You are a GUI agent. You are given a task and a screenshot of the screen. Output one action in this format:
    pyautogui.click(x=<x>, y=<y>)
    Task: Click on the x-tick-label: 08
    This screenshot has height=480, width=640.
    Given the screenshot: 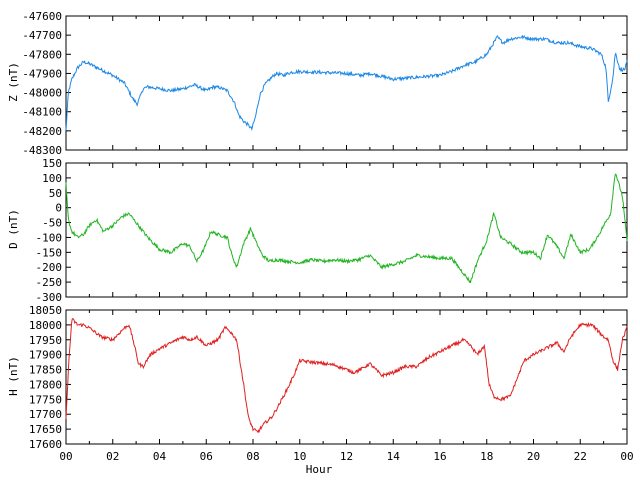 What is the action you would take?
    pyautogui.click(x=252, y=456)
    